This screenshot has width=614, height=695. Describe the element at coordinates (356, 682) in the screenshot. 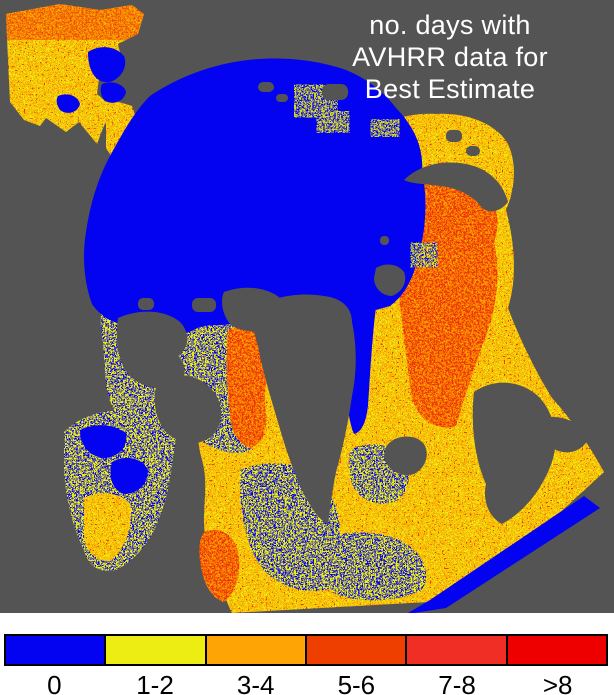

I see `legend-label: 5-6` at that location.